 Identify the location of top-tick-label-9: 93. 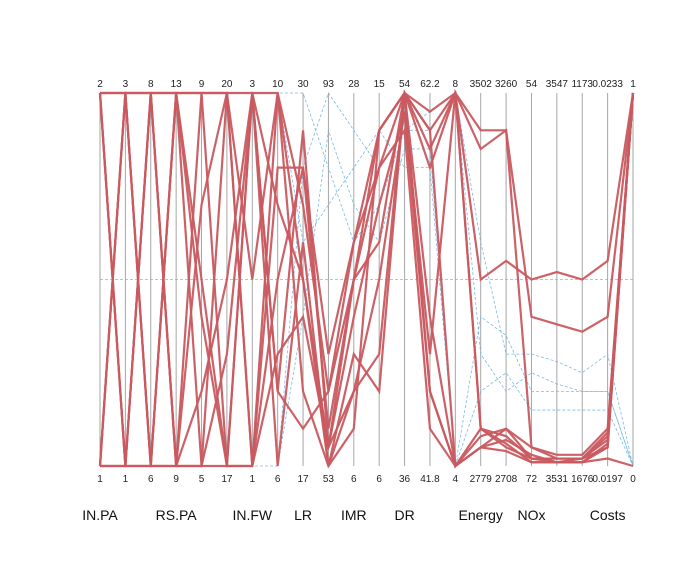
(329, 84).